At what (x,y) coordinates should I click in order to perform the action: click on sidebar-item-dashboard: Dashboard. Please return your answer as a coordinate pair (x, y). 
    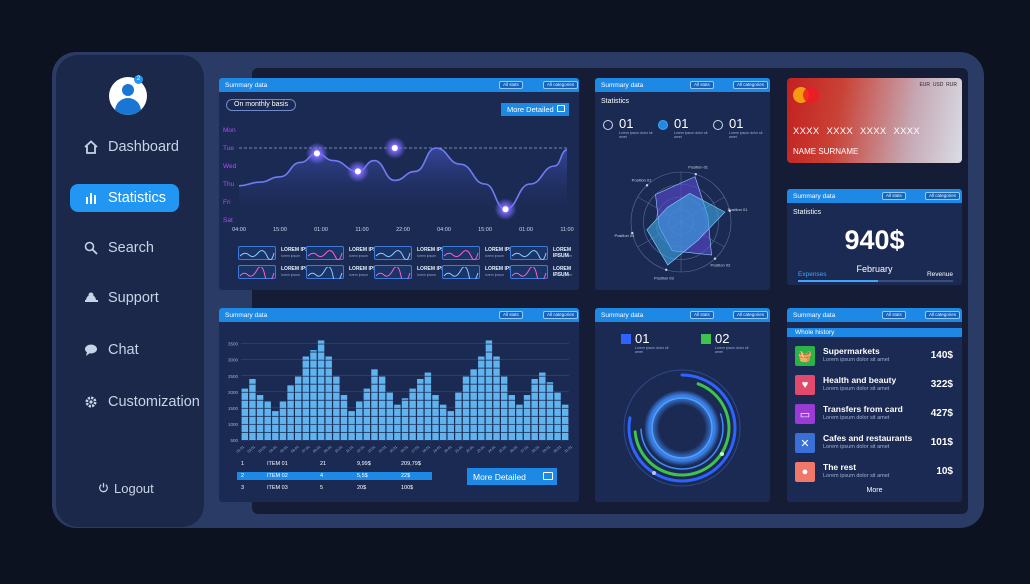
    Looking at the image, I should click on (124, 147).